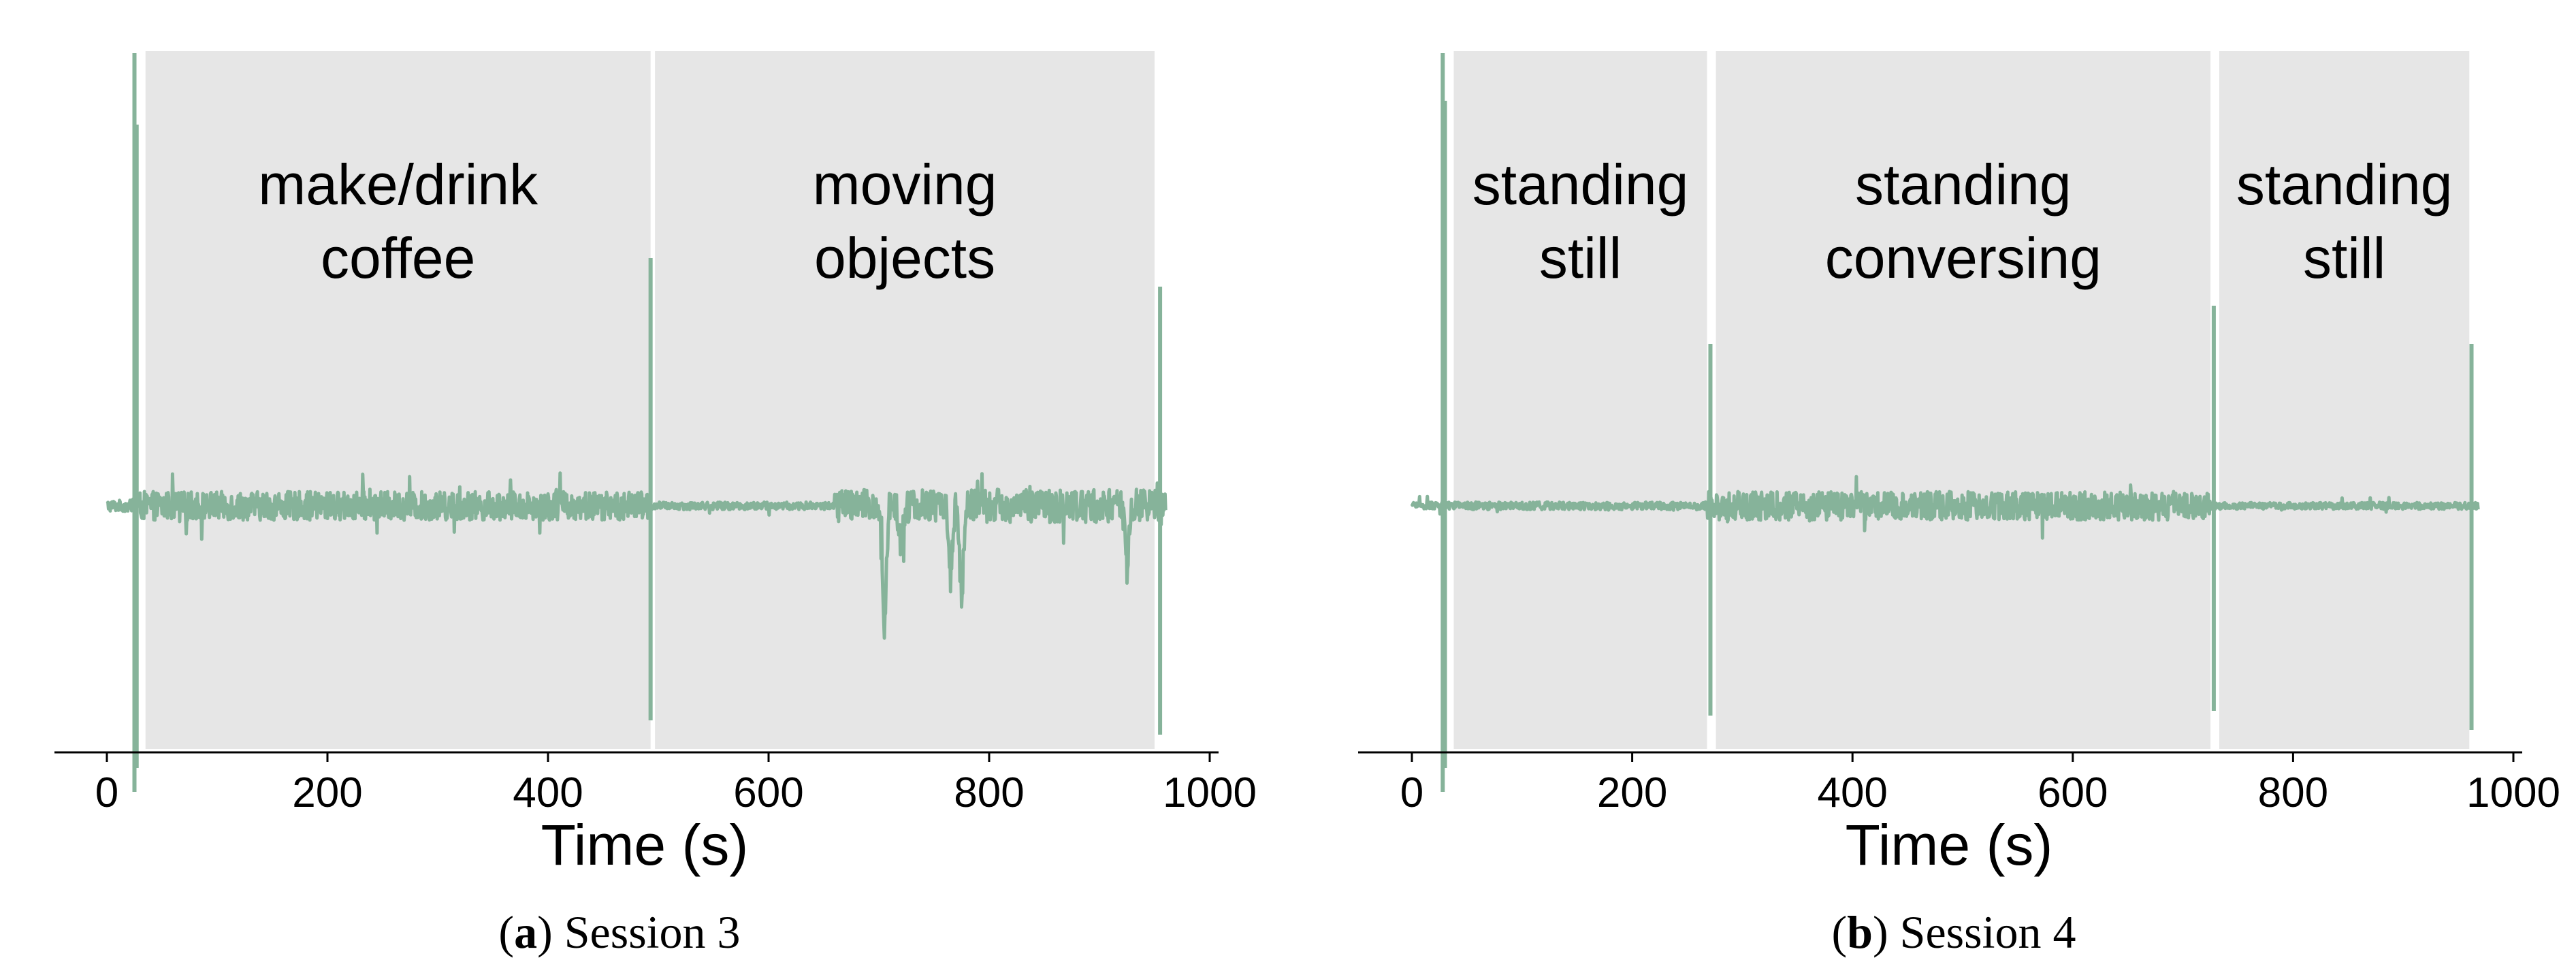  I want to click on caption-text: Session 4, so click(1982, 932).